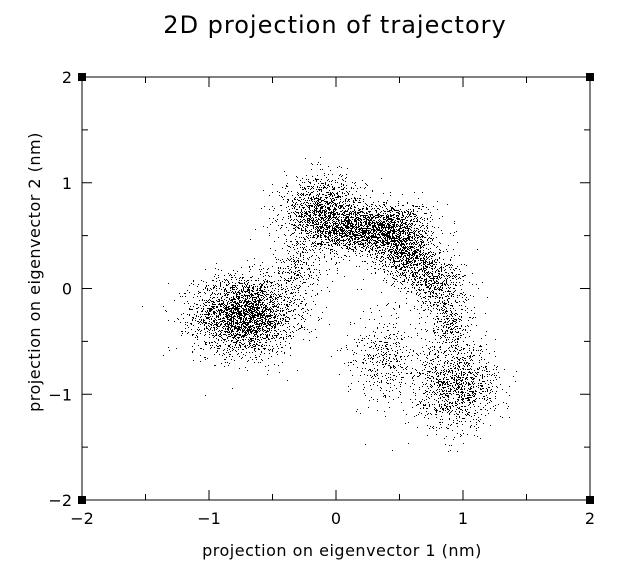 The image size is (640, 585). I want to click on x-tick-label: −1, so click(209, 518).